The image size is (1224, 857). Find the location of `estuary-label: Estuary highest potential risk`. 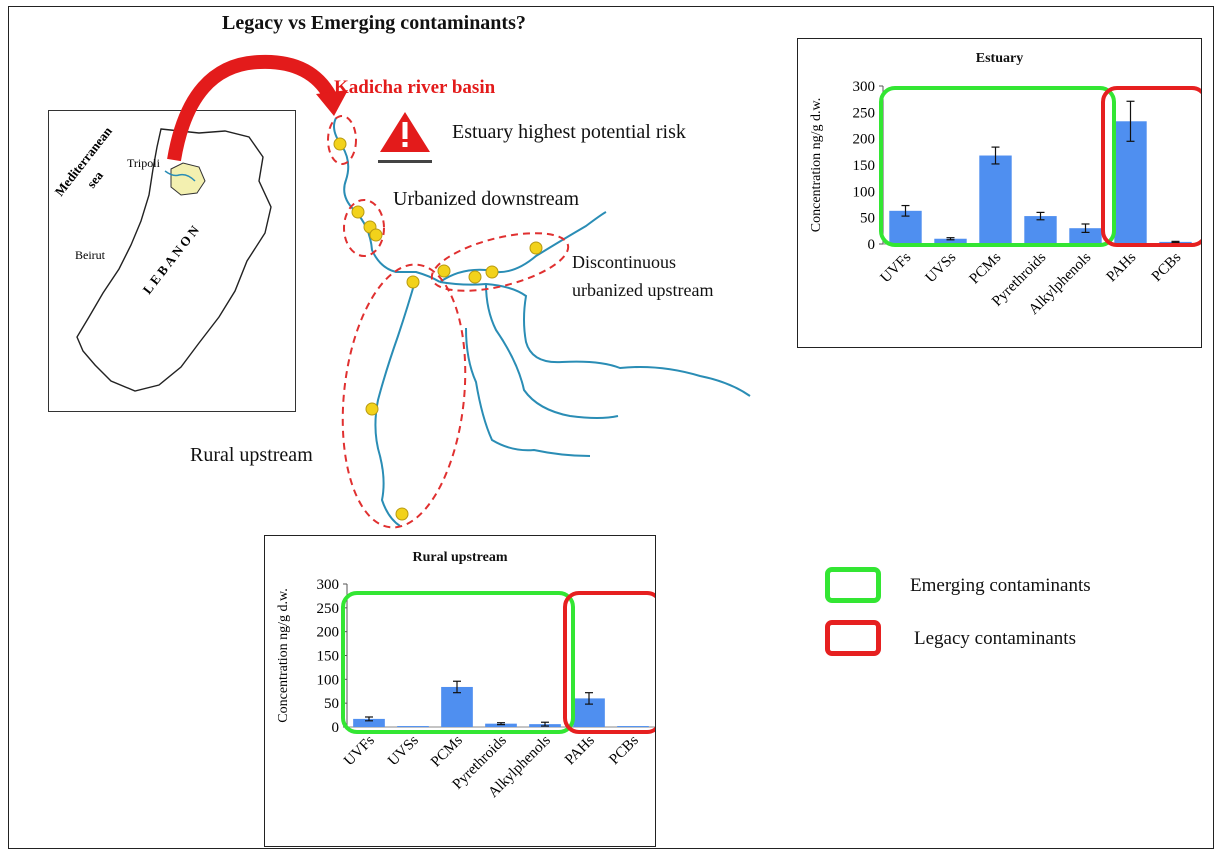

estuary-label: Estuary highest potential risk is located at coordinates (569, 132).